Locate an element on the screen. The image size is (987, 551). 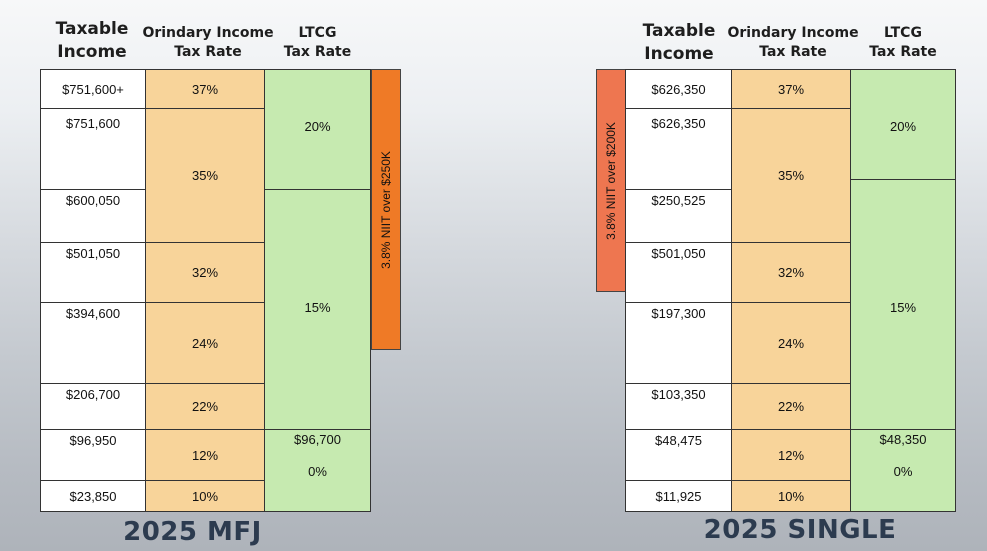
mfj-header-ordinary: Orindary Income Tax Rate is located at coordinates (208, 42).